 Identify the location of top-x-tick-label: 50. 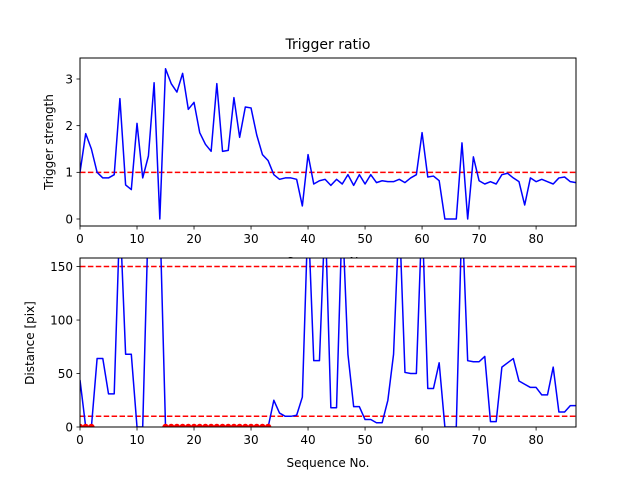
(364, 239).